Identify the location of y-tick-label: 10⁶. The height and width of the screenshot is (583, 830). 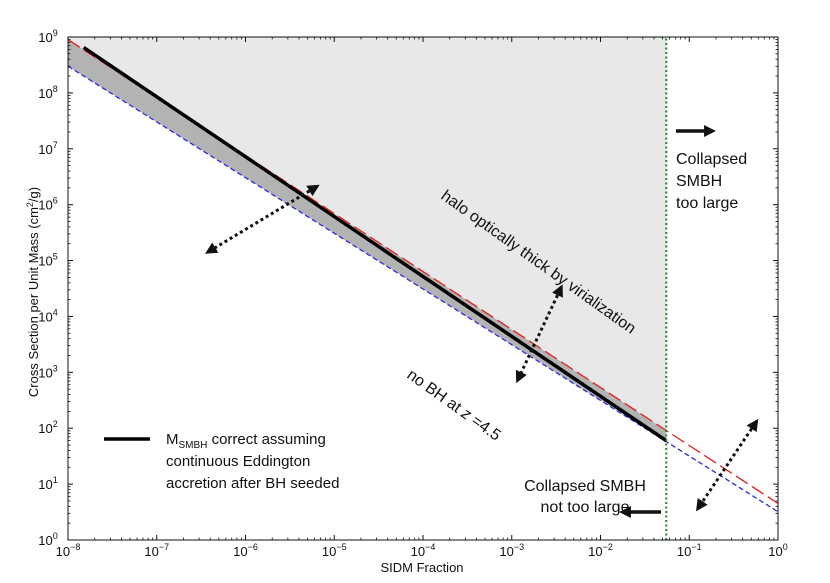
(47, 204).